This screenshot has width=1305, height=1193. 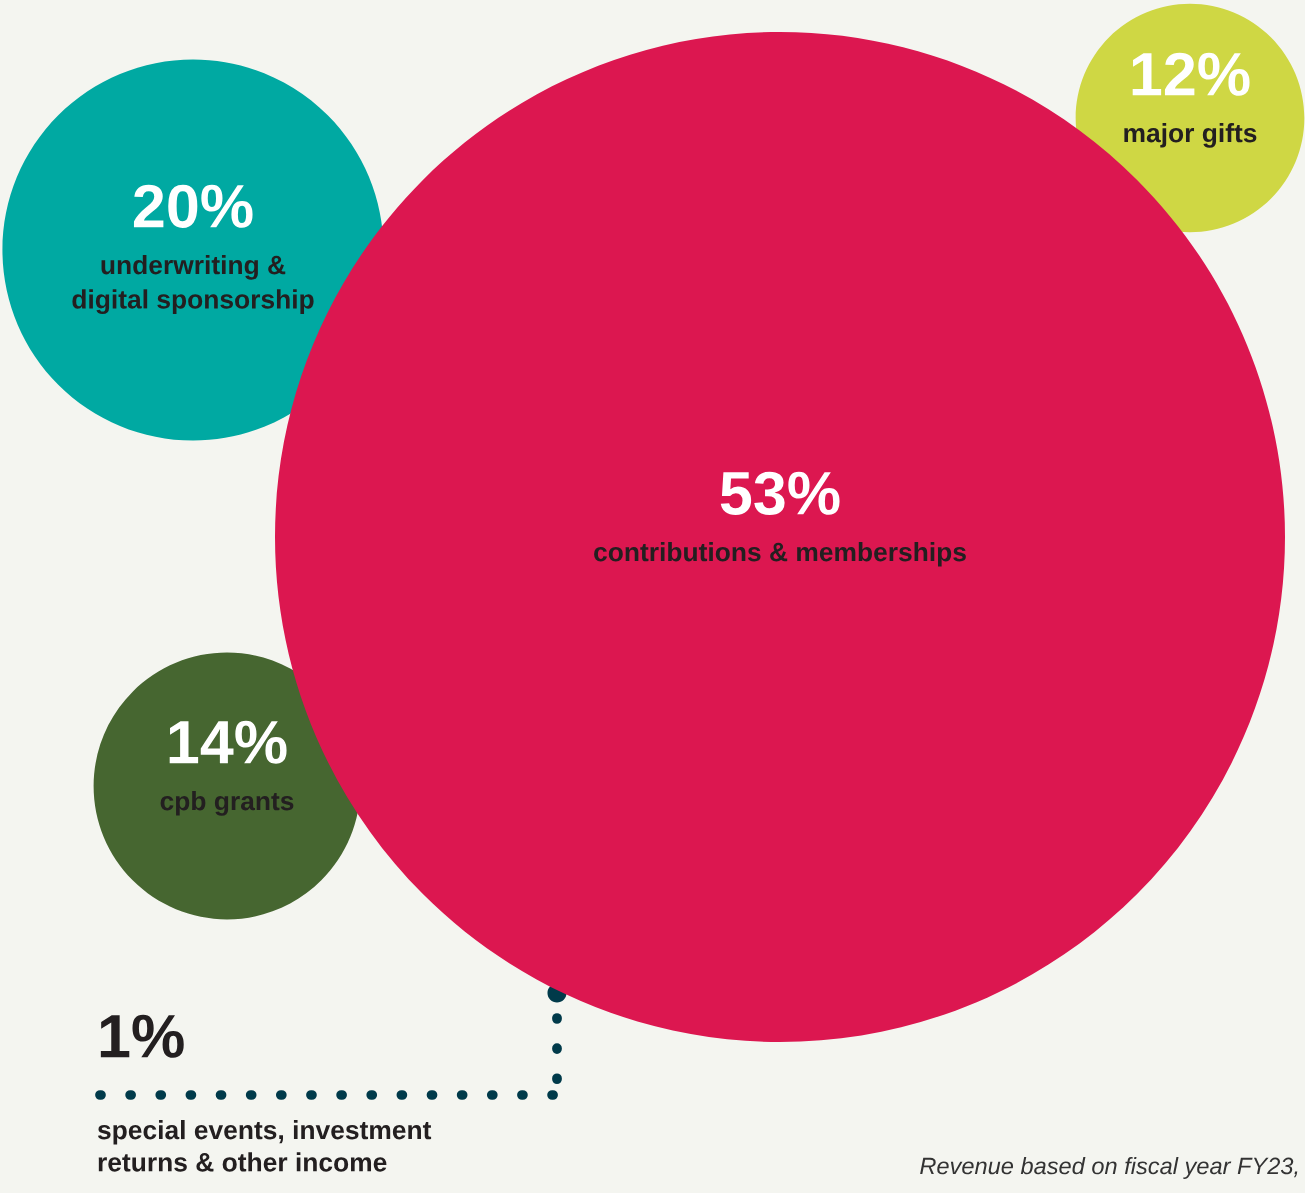 I want to click on data-label: 53%, so click(x=780, y=493).